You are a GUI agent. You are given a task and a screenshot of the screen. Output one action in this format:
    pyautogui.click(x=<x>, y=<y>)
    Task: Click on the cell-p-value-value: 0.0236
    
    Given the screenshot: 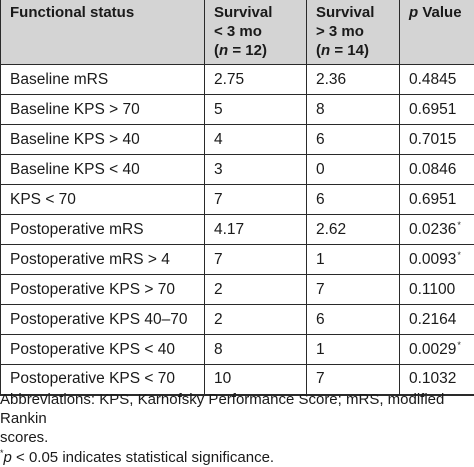 What is the action you would take?
    pyautogui.click(x=432, y=229)
    